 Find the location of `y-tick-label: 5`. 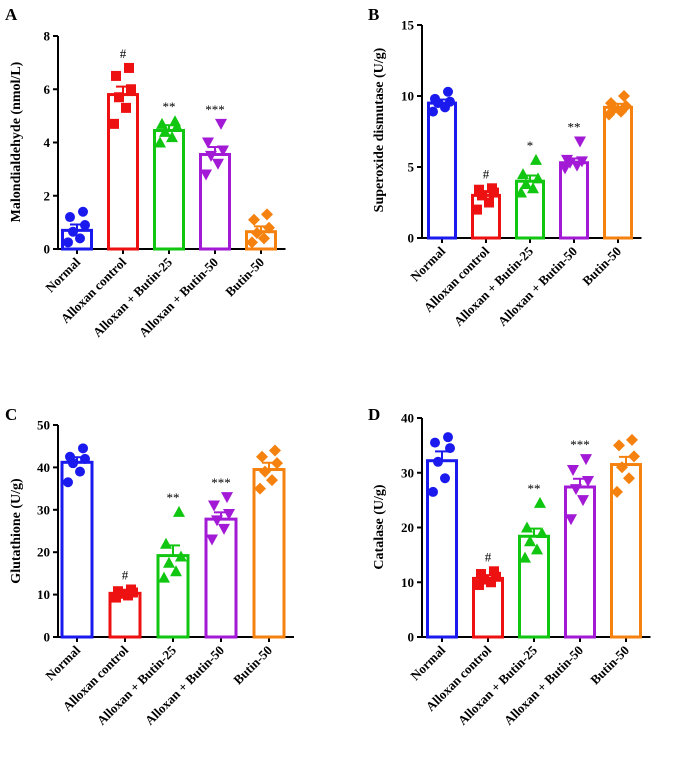

y-tick-label: 5 is located at coordinates (411, 167).